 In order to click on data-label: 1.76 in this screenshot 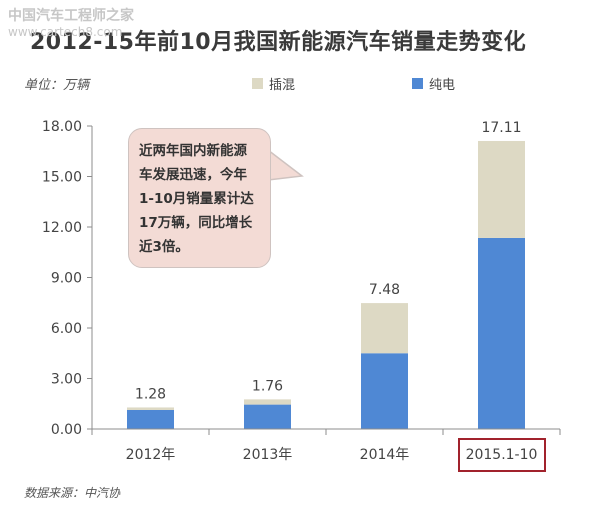, I will do `click(267, 386)`.